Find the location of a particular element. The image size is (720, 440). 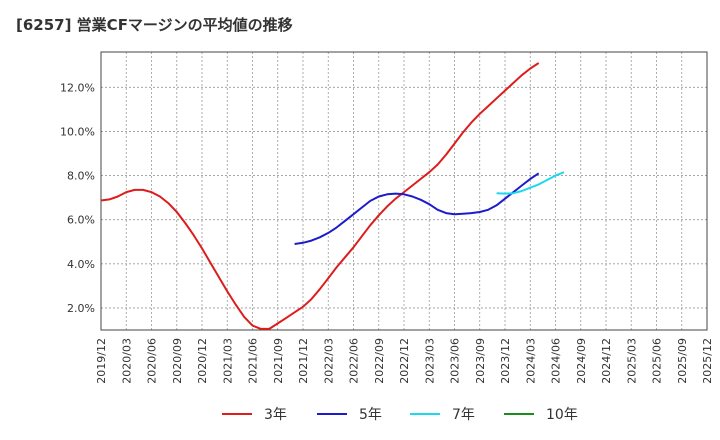

x-tick-label: 2020/03 is located at coordinates (126, 361).